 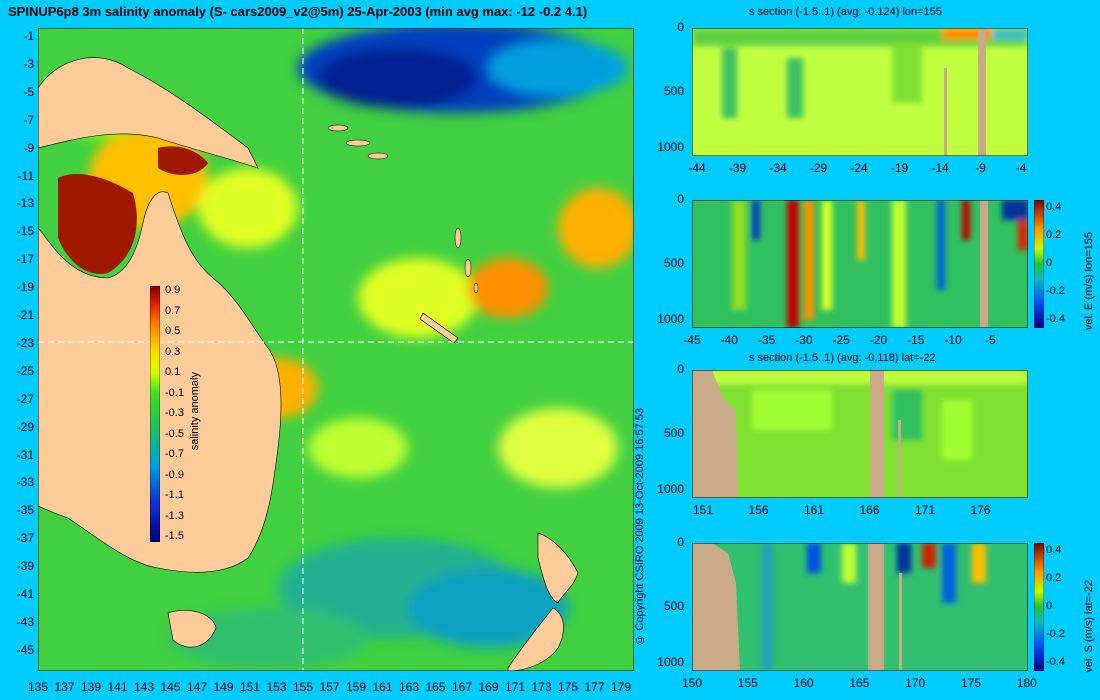 I want to click on map-colorbar-tick: 0.9, so click(x=173, y=290).